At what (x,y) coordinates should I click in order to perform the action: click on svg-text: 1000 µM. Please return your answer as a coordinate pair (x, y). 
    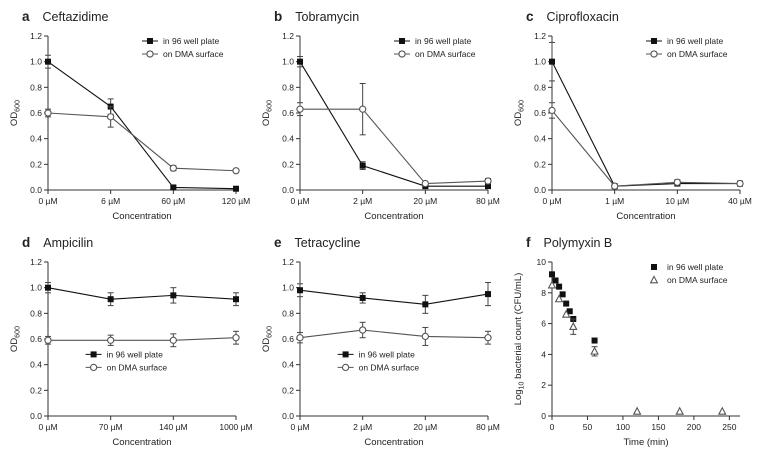
    Looking at the image, I should click on (235, 427).